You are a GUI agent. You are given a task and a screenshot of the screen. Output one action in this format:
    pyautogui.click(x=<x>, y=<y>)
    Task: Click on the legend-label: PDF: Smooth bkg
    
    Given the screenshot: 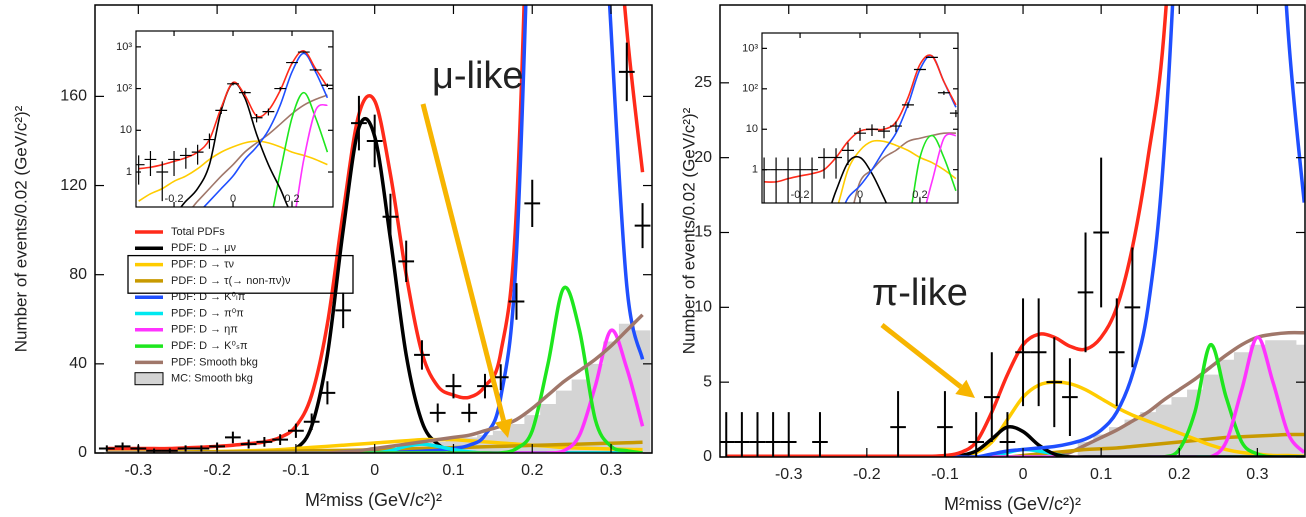 What is the action you would take?
    pyautogui.click(x=214, y=362)
    